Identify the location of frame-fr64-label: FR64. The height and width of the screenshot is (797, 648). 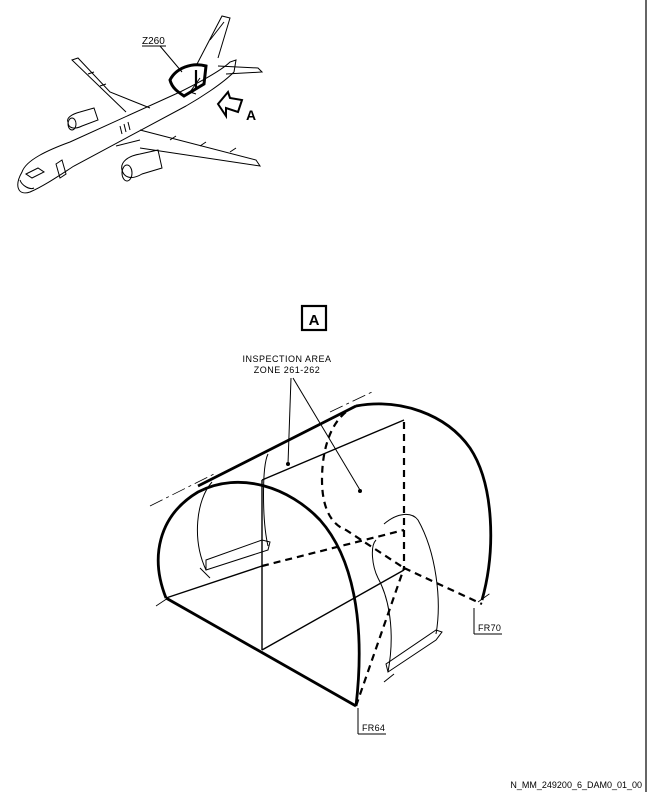
(373, 728).